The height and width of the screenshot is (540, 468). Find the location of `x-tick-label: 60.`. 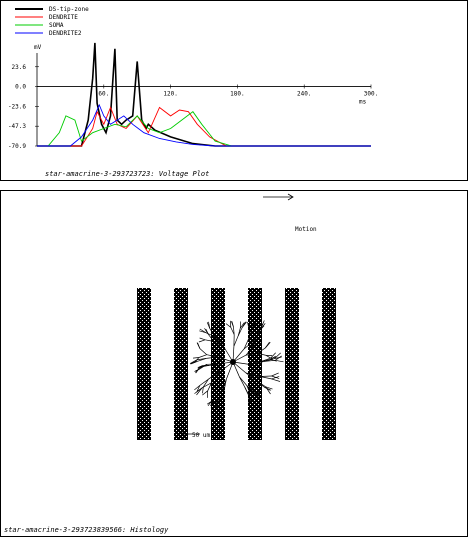

x-tick-label: 60. is located at coordinates (103, 94).